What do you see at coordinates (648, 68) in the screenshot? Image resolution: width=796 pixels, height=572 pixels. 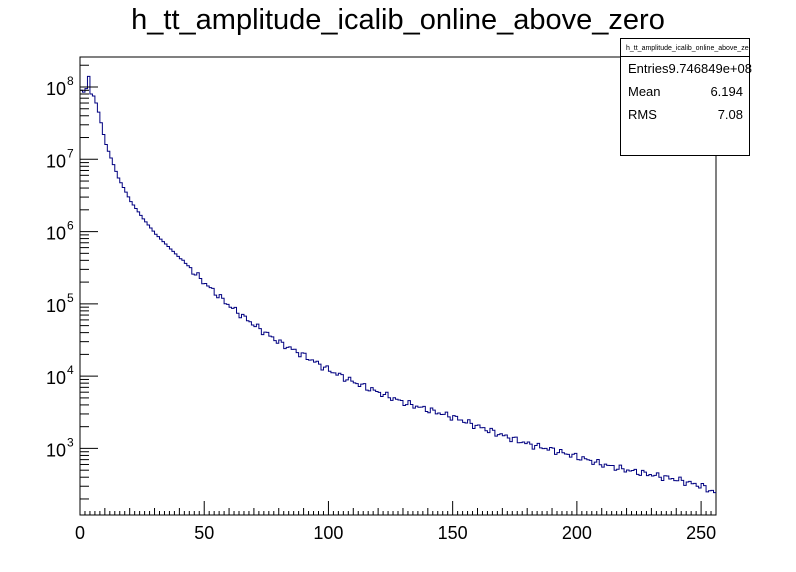 I see `stats-label: Entries` at bounding box center [648, 68].